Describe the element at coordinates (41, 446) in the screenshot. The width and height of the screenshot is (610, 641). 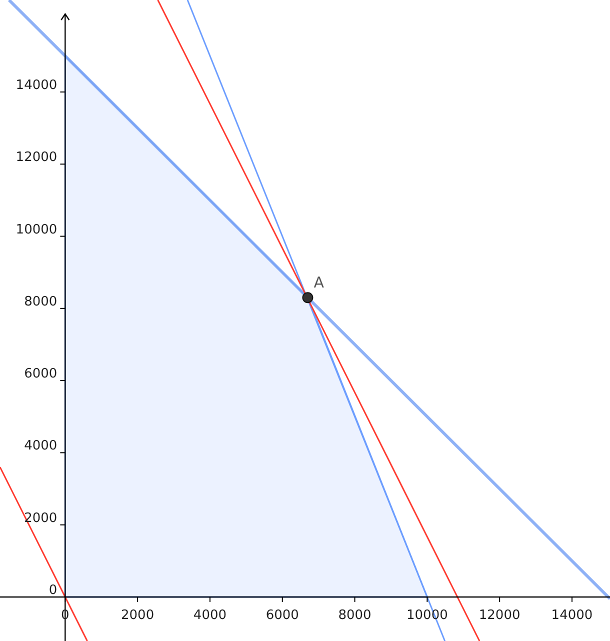
I see `y-tick-label: 4000` at that location.